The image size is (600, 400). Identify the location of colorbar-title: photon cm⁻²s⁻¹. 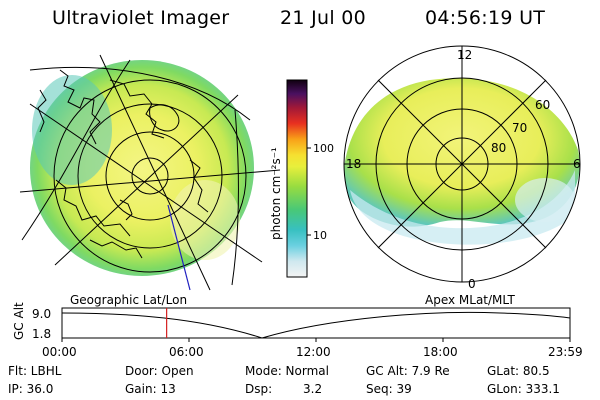
(276, 193).